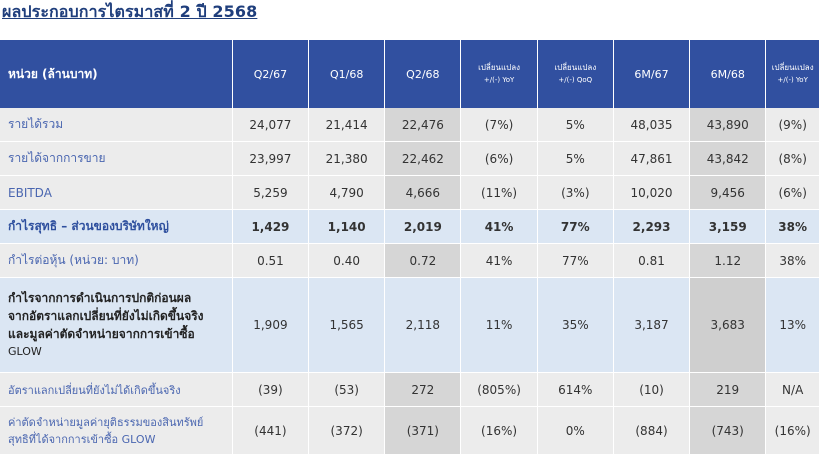  I want to click on col-header-yoy: เปลี่ยนแปลง +/(-) YoY, so click(499, 74).